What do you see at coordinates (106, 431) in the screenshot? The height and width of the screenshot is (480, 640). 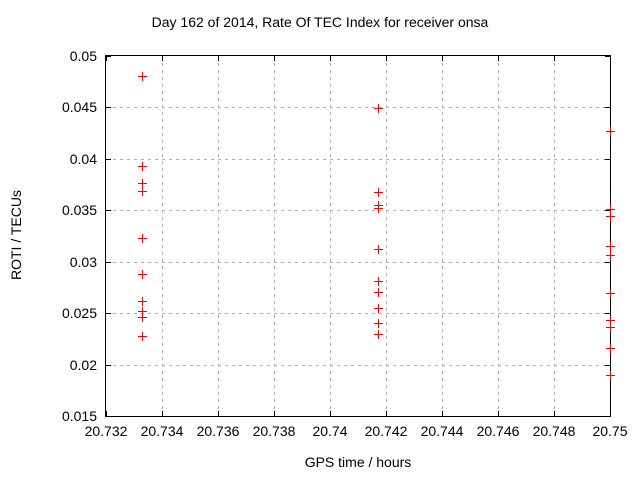 I see `x-tick-label: 20.732` at bounding box center [106, 431].